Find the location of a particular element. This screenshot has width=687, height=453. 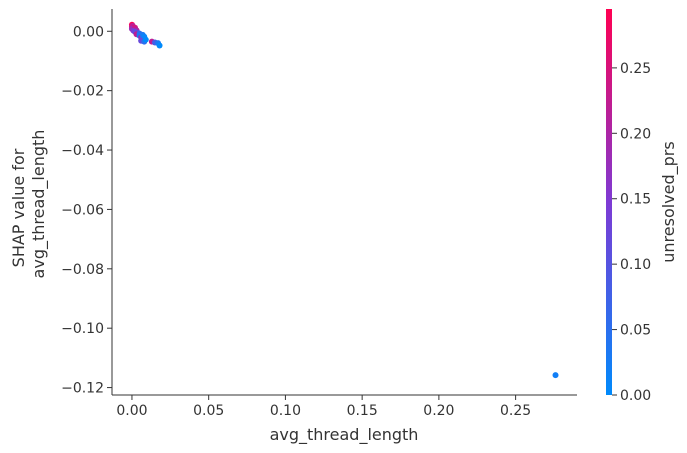

y-tick-label: 0.00 is located at coordinates (88, 32).